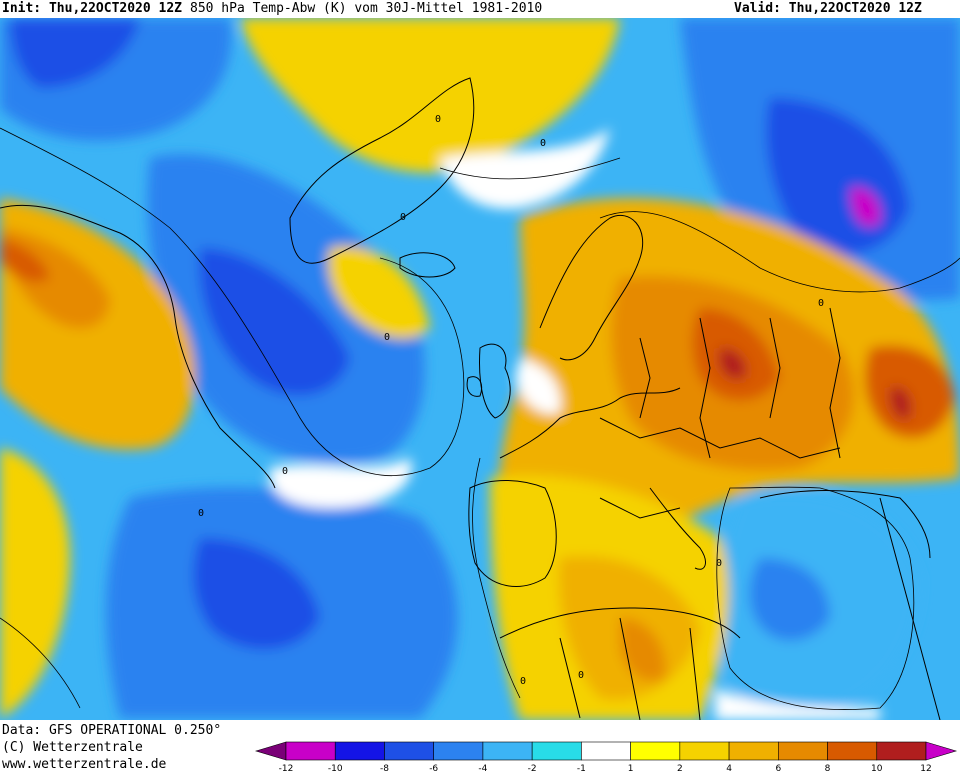 The image size is (964, 780). Describe the element at coordinates (270, 751) in the screenshot. I see `legend-arrow-left` at that location.